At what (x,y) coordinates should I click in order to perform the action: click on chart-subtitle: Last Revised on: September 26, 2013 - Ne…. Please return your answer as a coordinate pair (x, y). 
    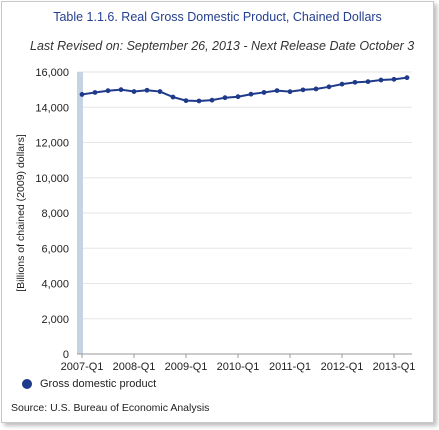
    Looking at the image, I should click on (222, 46).